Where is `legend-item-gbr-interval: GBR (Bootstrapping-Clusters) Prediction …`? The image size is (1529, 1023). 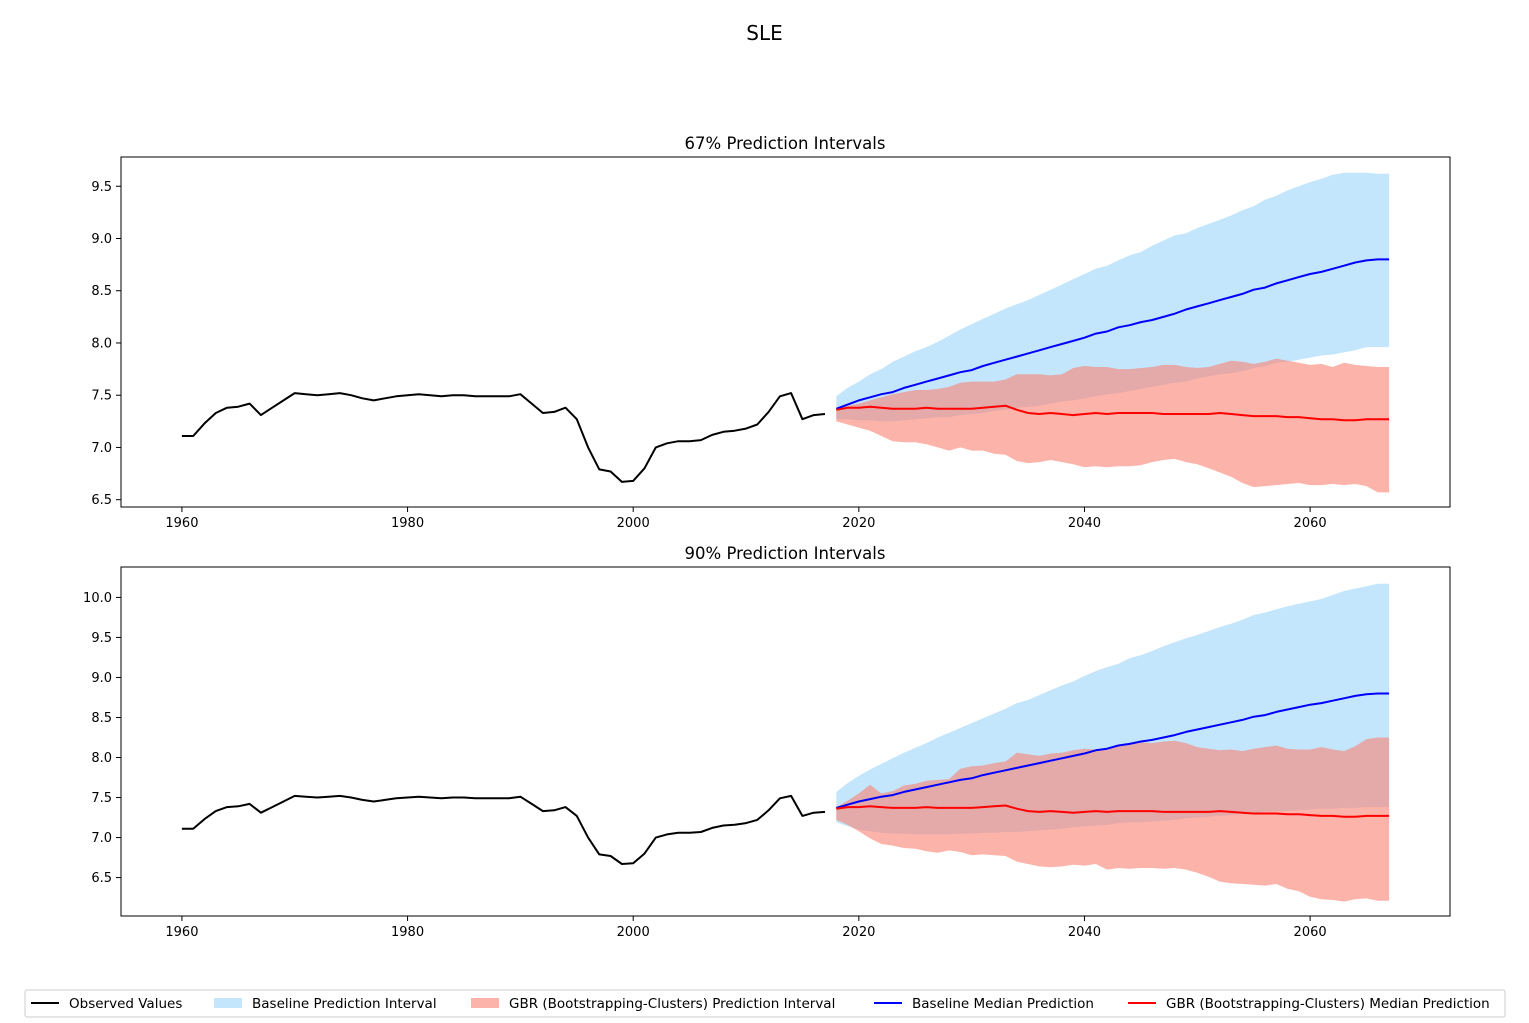 legend-item-gbr-interval: GBR (Bootstrapping-Clusters) Prediction … is located at coordinates (653, 1004).